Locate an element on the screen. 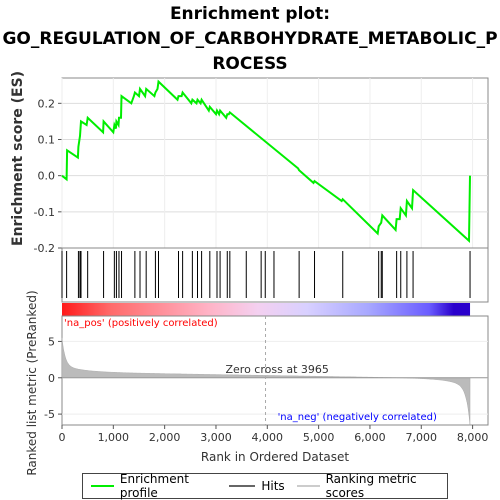 The height and width of the screenshot is (500, 500). x-tick-label: 4,000 is located at coordinates (268, 437).